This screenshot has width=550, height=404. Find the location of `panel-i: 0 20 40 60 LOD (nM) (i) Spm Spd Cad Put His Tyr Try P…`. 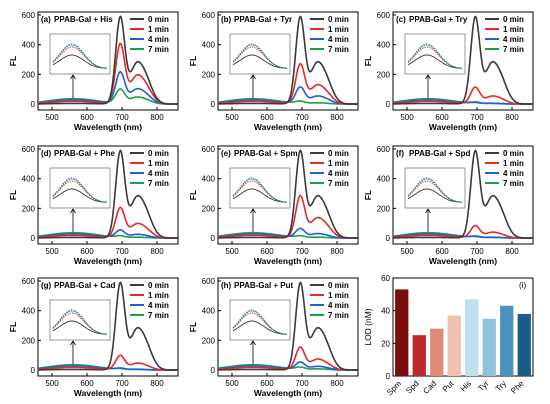

panel-i: 0 20 40 60 LOD (nM) (i) Spm Spd Cad Put His Tyr Try P… is located at coordinates (448, 335).